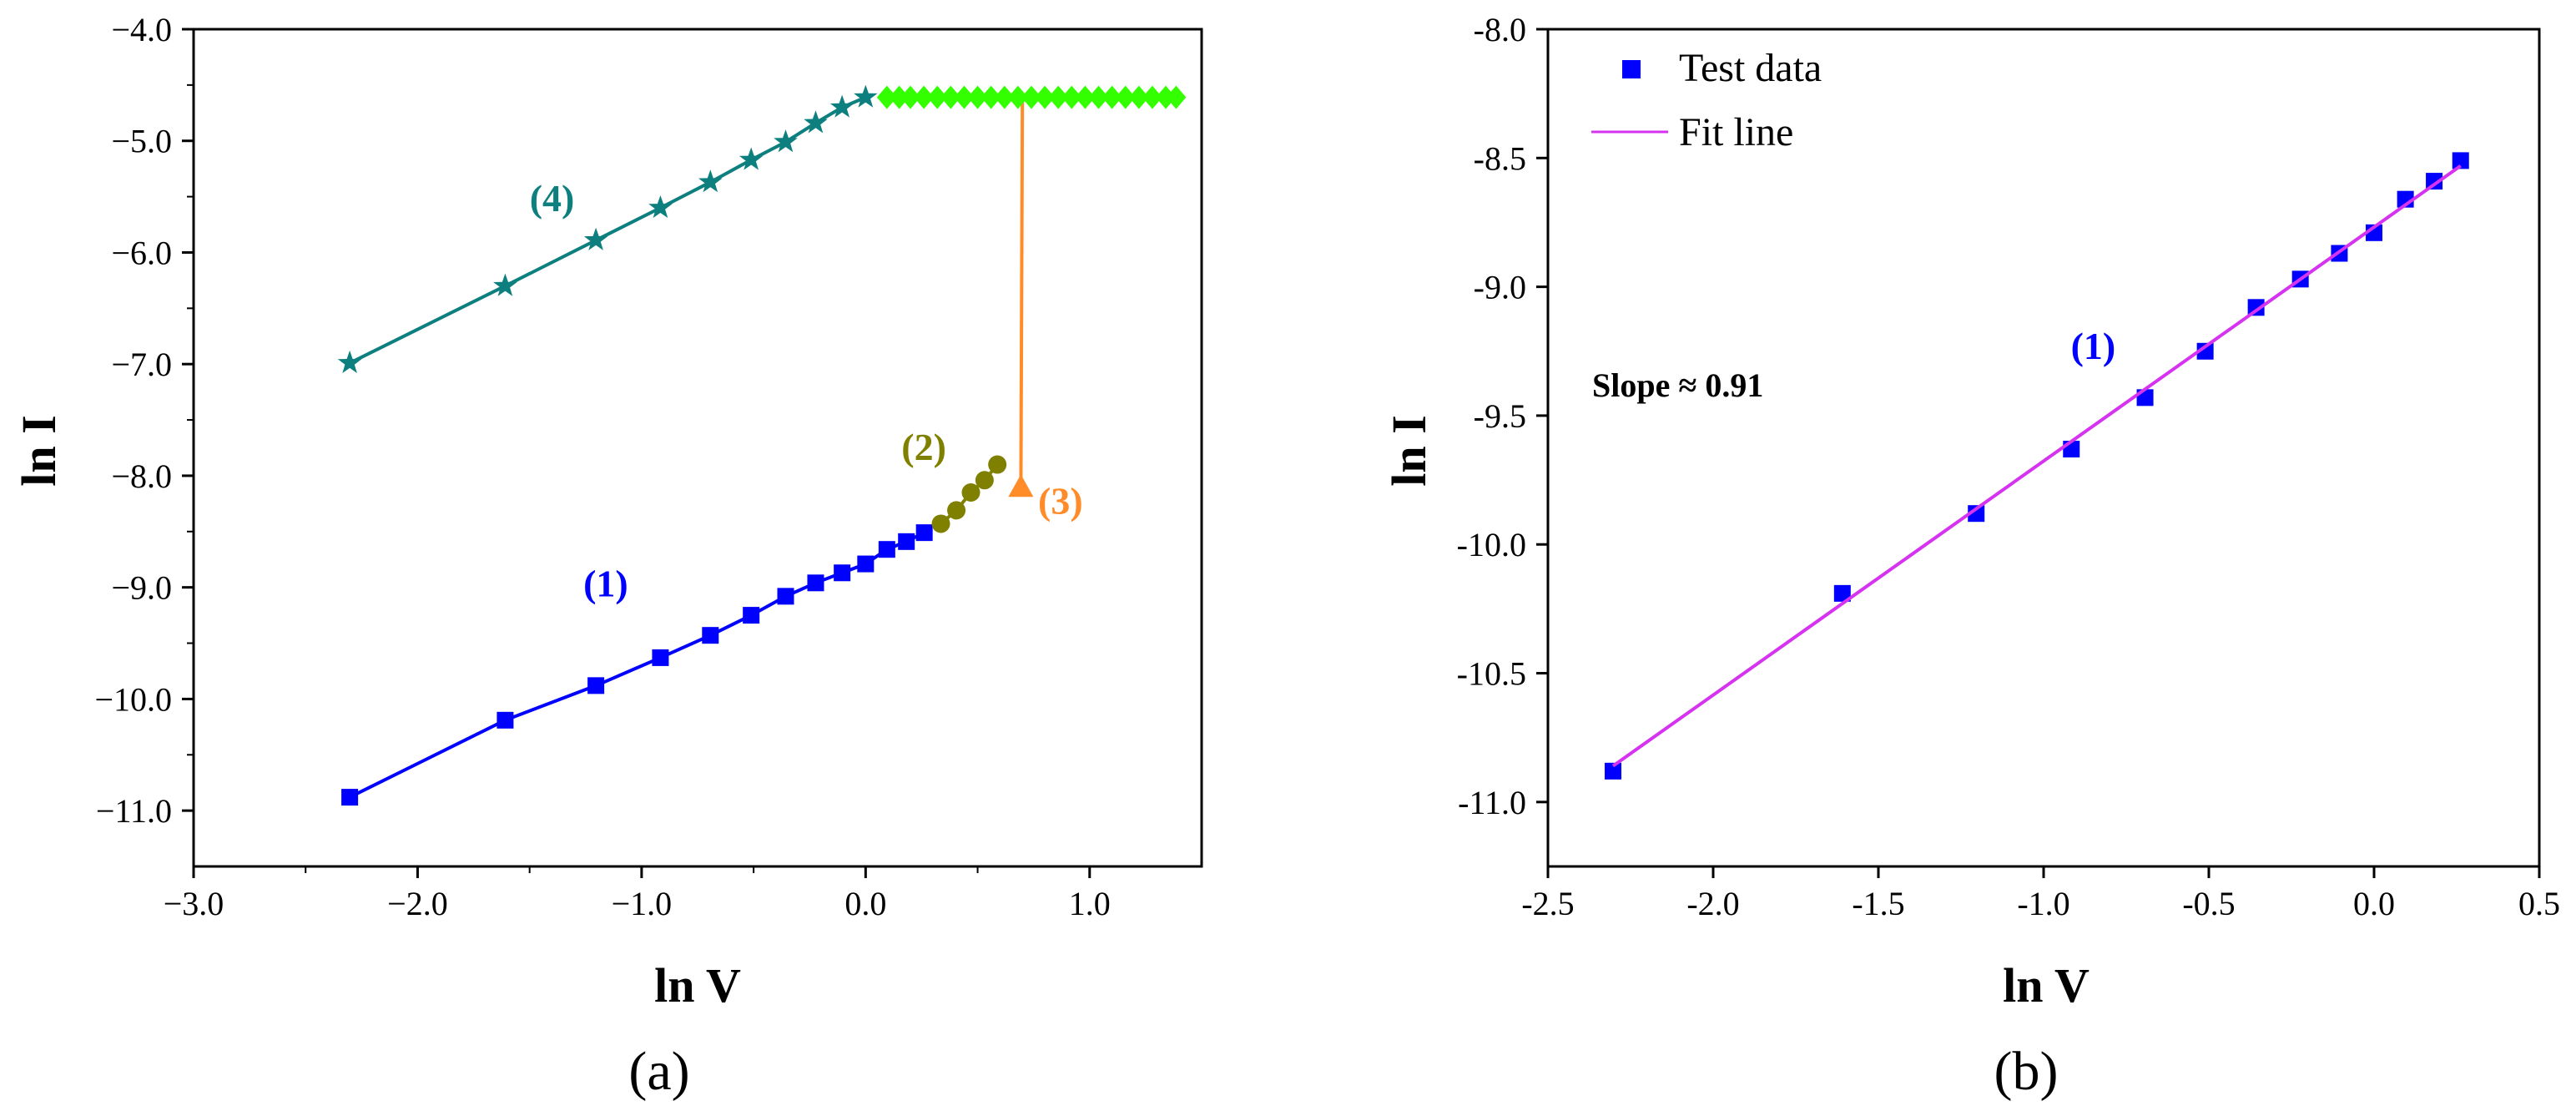 The width and height of the screenshot is (2576, 1111). What do you see at coordinates (1712, 903) in the screenshot?
I see `b-x-tick-label: -2.0` at bounding box center [1712, 903].